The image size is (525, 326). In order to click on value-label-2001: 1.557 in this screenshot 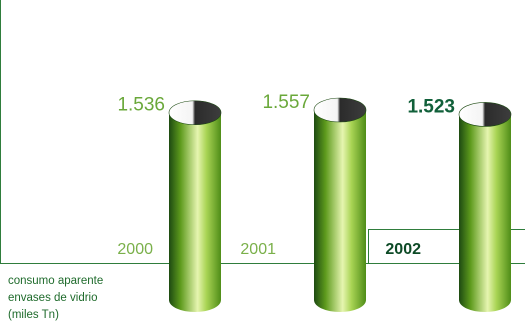, I will do `click(286, 102)`.